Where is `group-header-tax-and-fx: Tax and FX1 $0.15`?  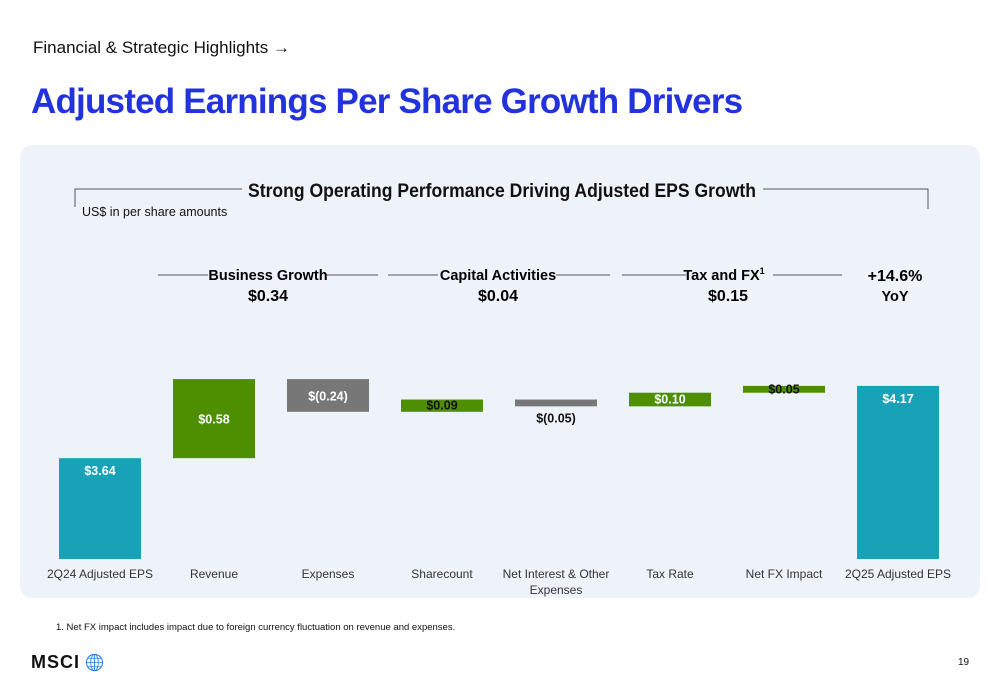
group-header-tax-and-fx: Tax and FX1 $0.15 is located at coordinates (732, 285).